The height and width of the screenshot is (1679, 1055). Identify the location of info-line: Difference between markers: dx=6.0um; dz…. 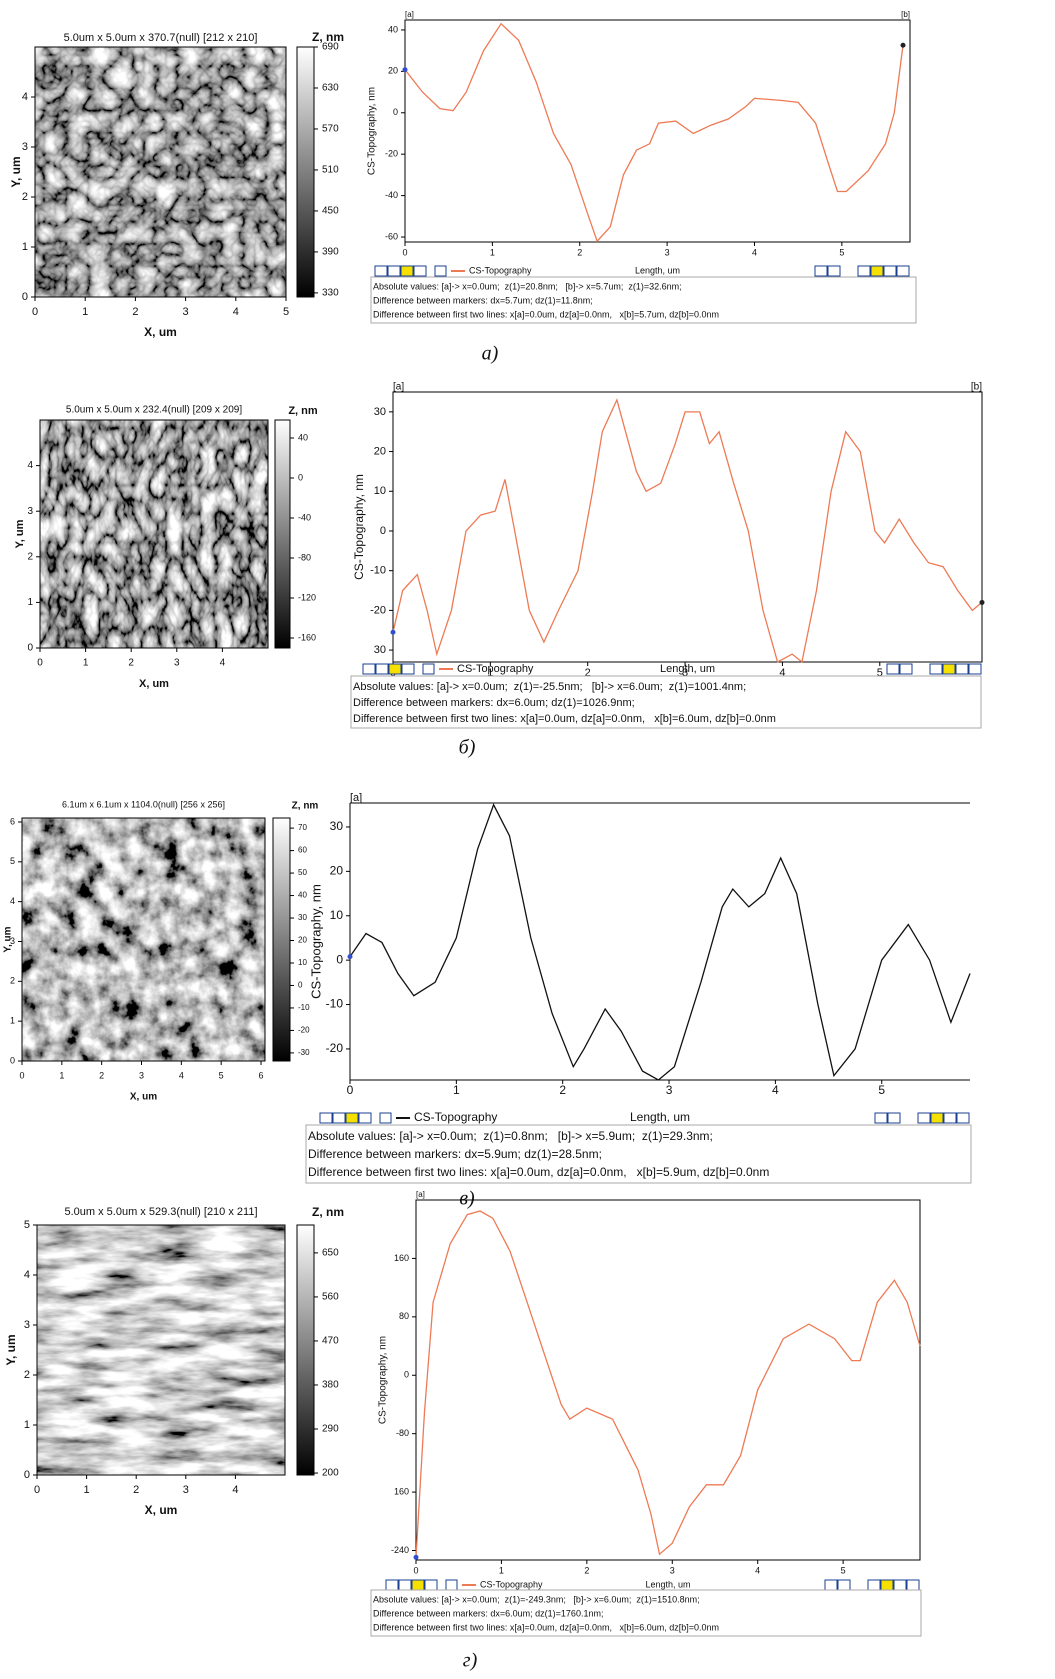
(488, 1613).